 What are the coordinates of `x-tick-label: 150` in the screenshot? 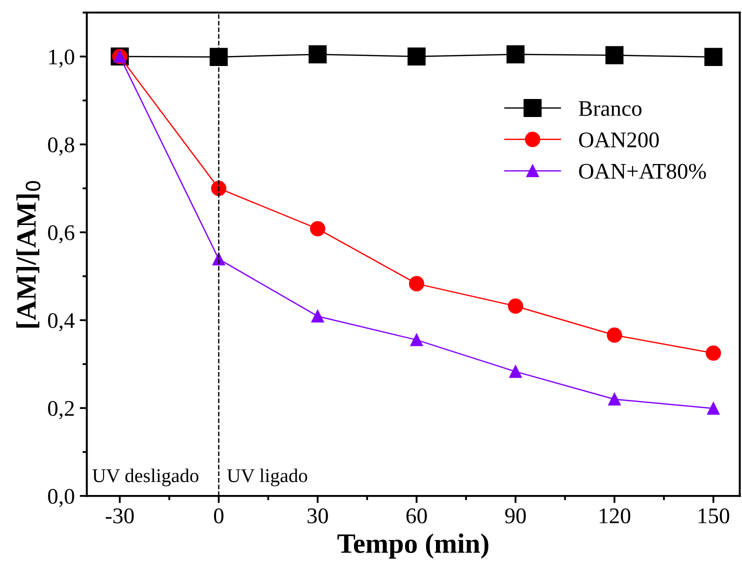 It's located at (714, 516).